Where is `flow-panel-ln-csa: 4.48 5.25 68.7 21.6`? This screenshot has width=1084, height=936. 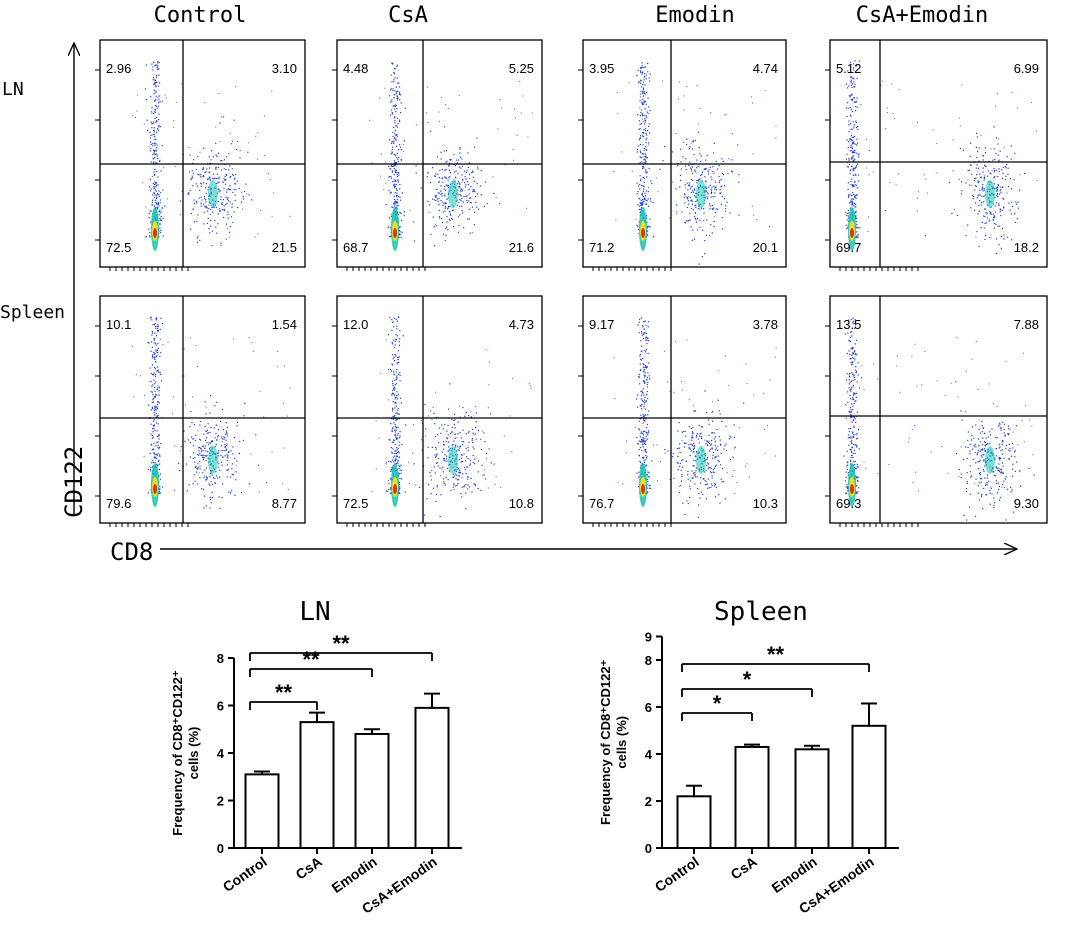
flow-panel-ln-csa: 4.48 5.25 68.7 21.6 is located at coordinates (437, 155).